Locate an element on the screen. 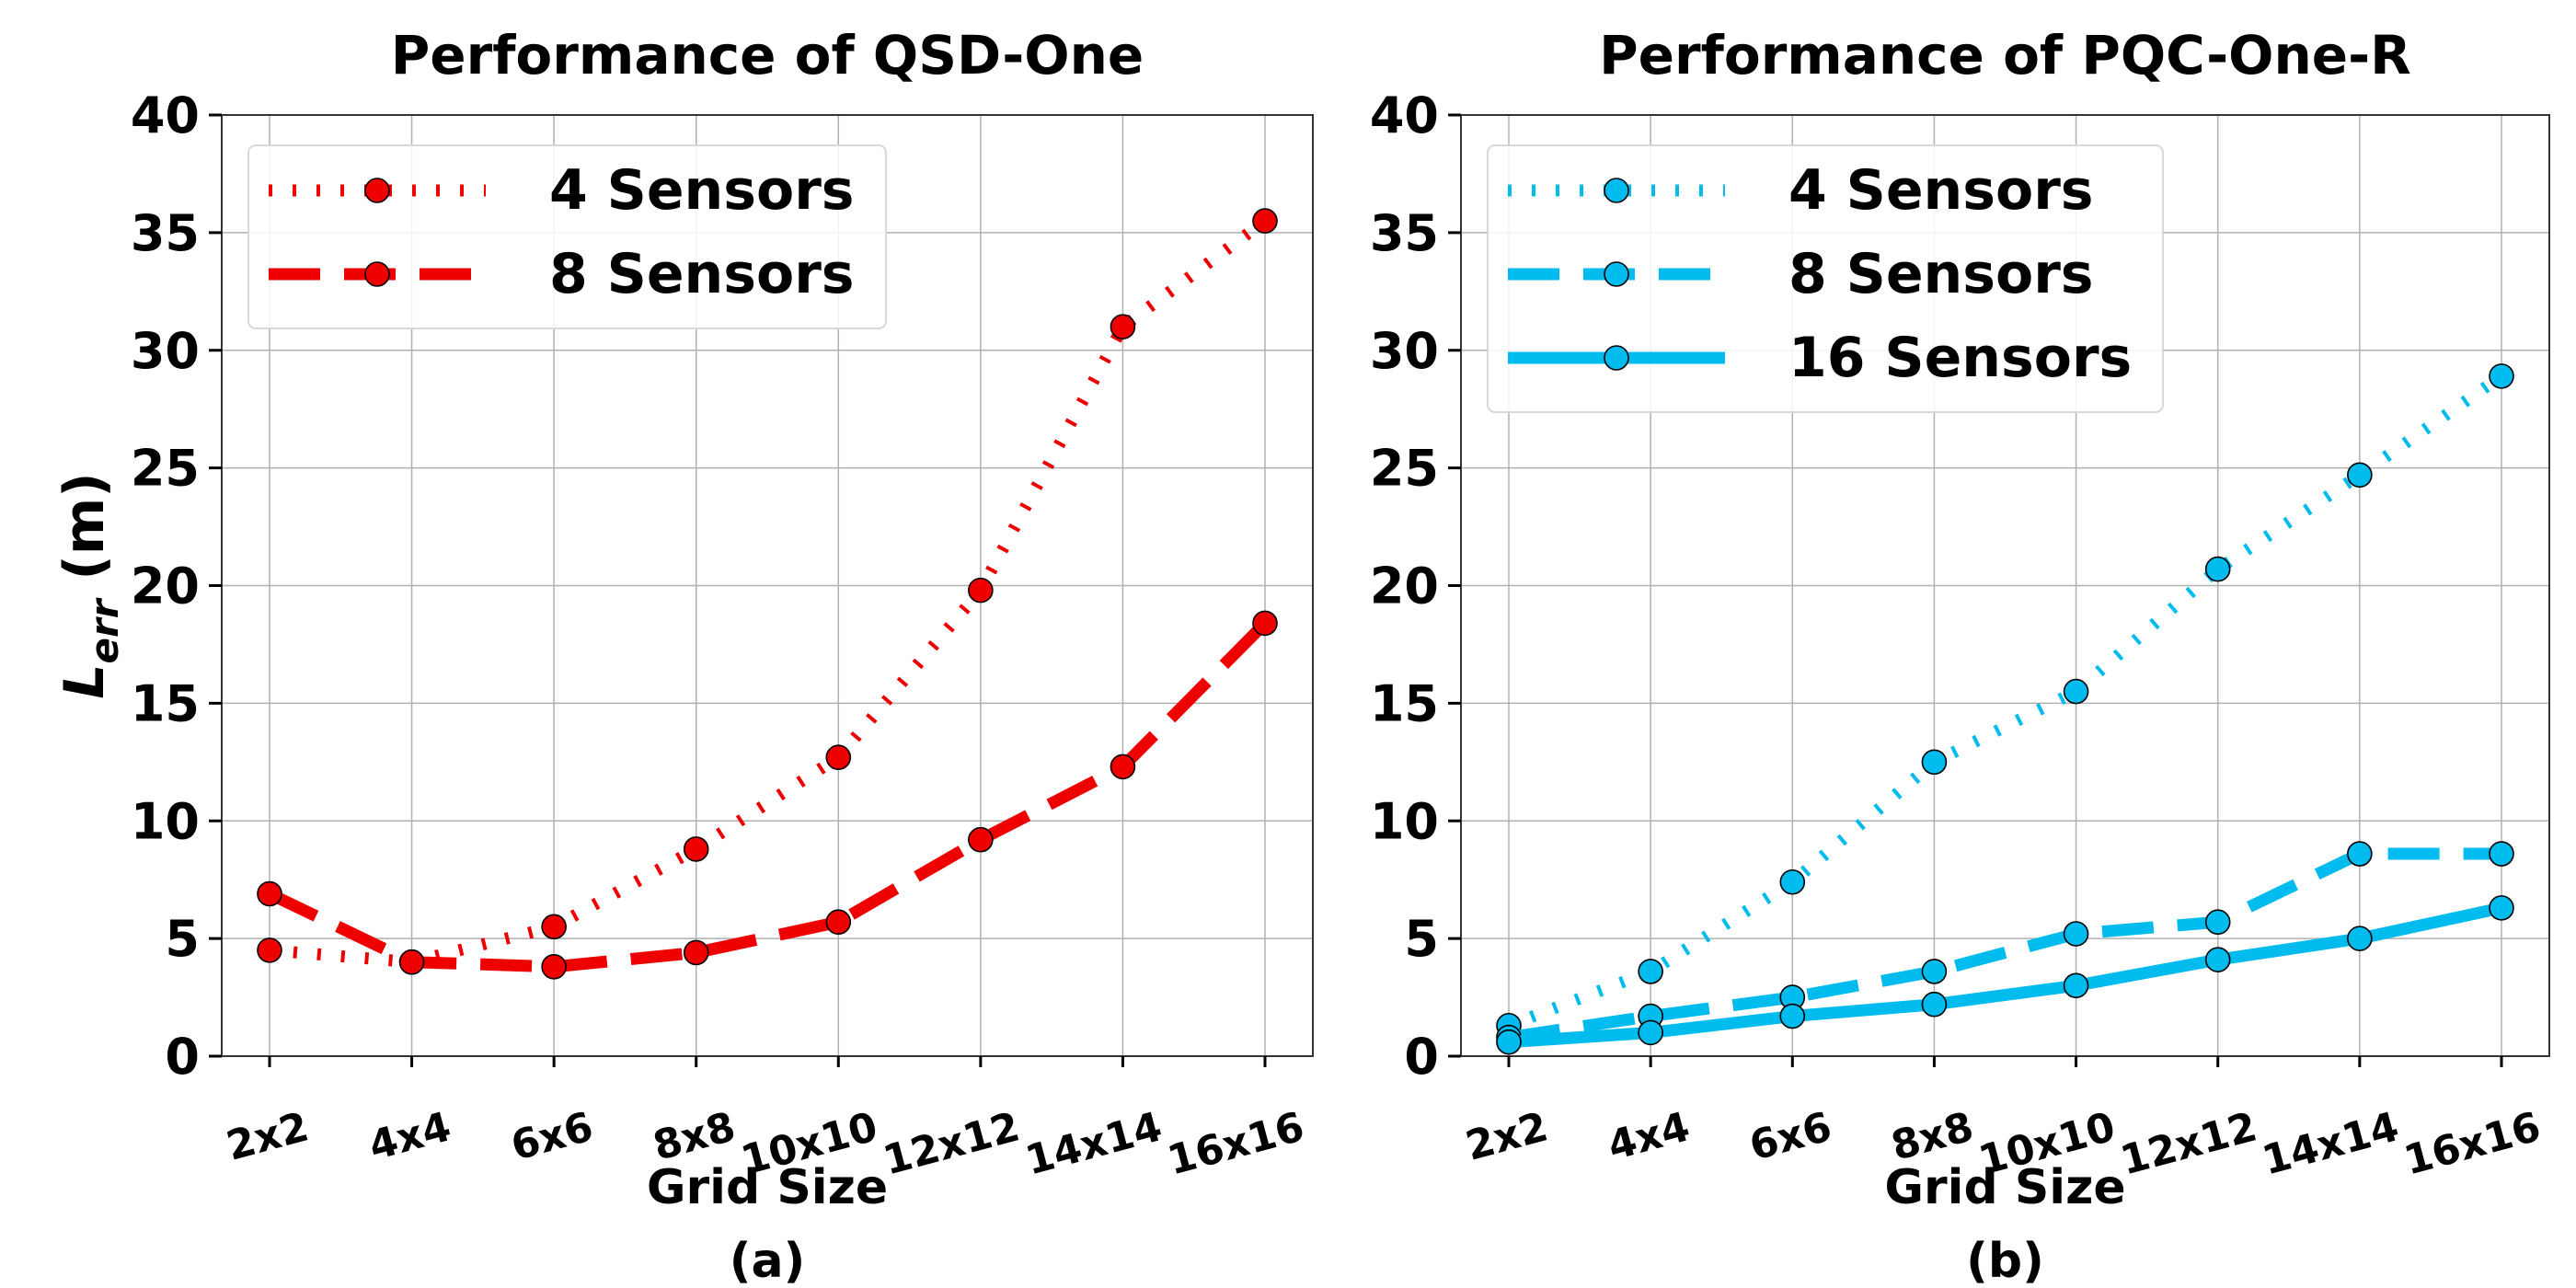  y-axis-label-sub: err is located at coordinates (104, 630).